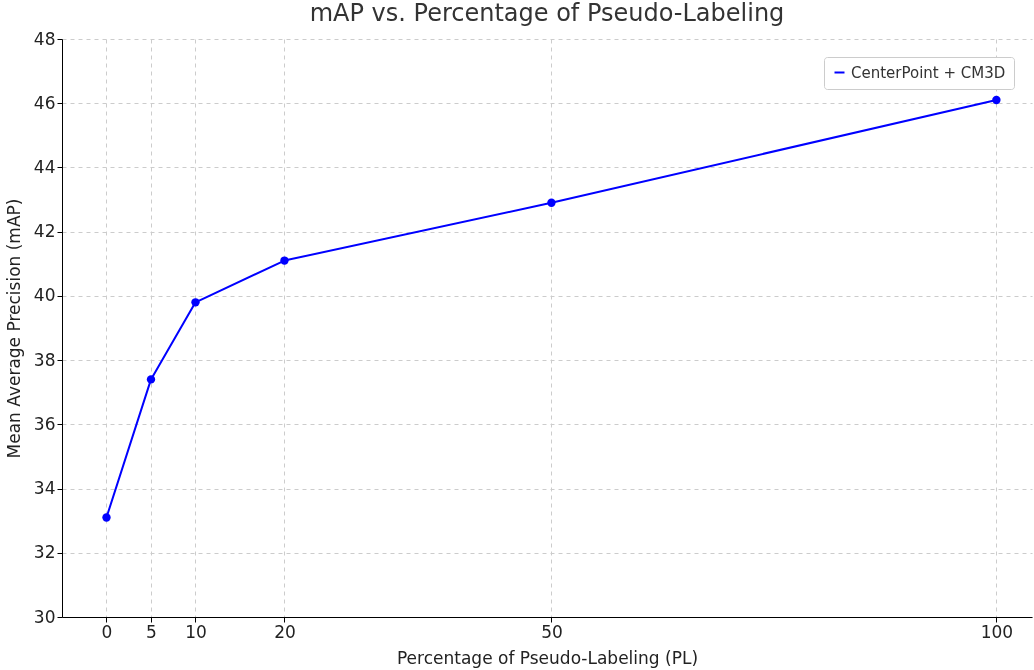 This screenshot has width=1034, height=670. What do you see at coordinates (44, 359) in the screenshot?
I see `y-tick-label: 38` at bounding box center [44, 359].